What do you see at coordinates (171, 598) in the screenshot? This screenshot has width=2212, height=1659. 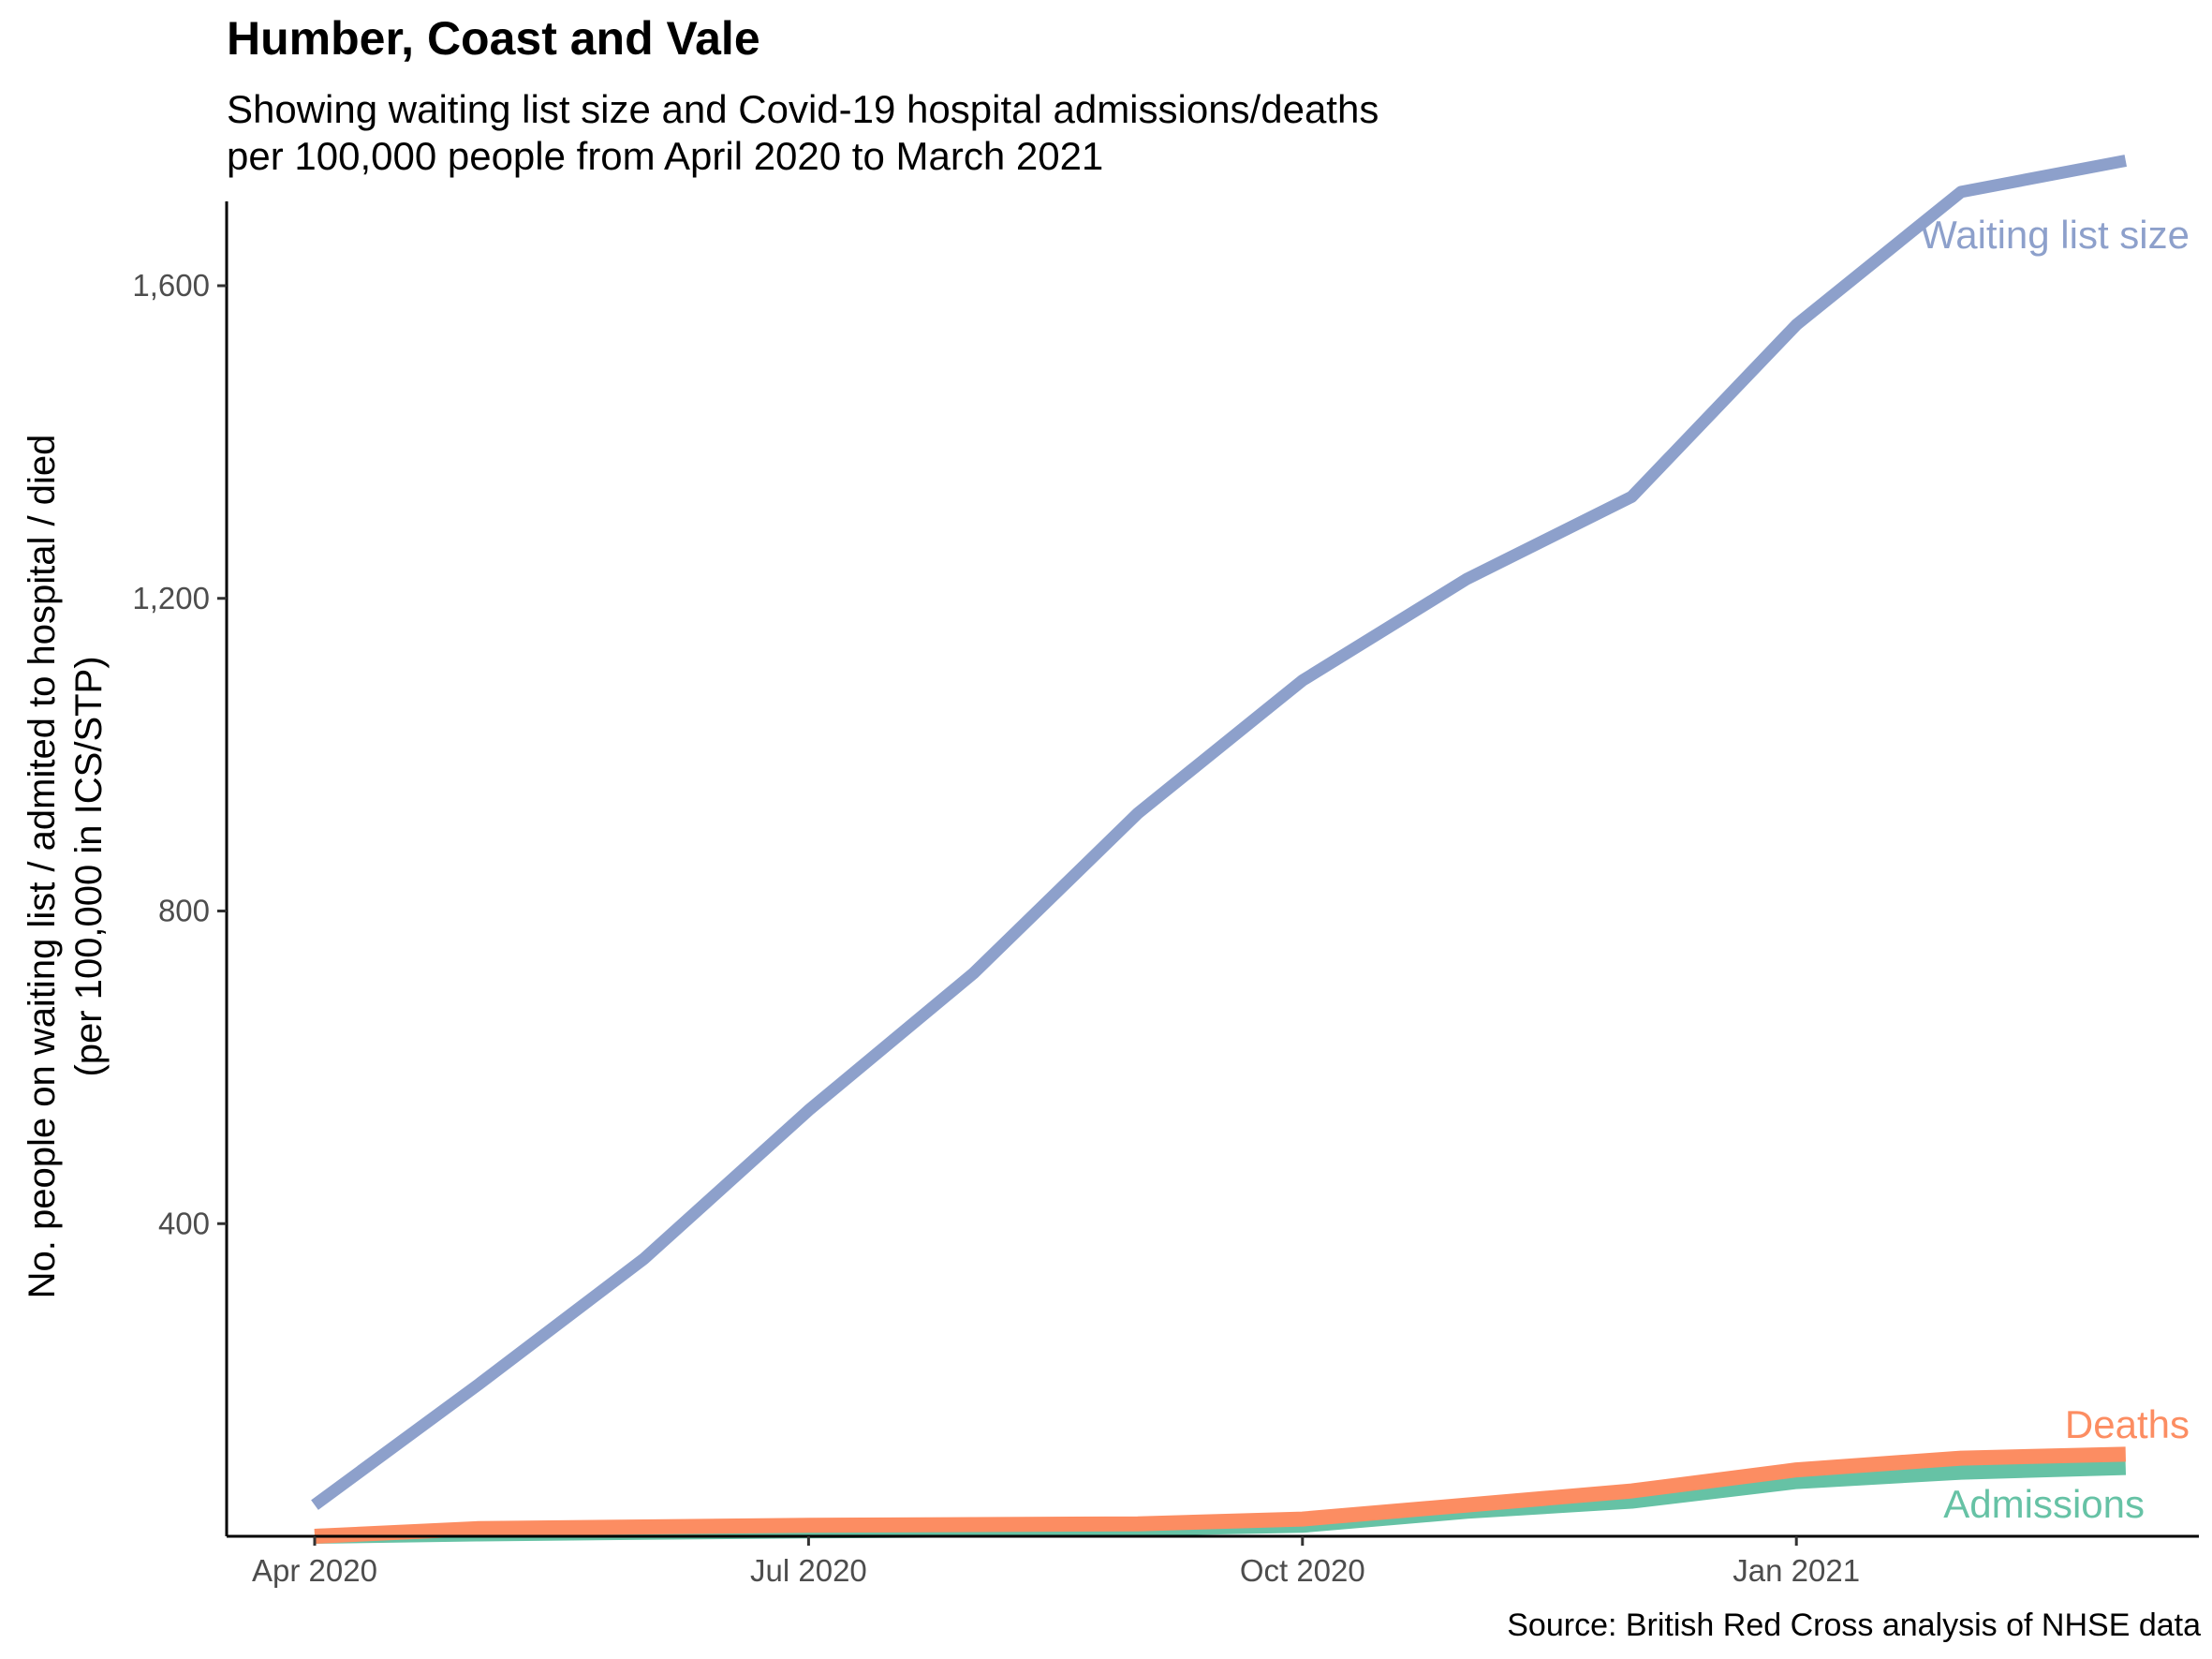 I see `y-tick-label: 1,200` at bounding box center [171, 598].